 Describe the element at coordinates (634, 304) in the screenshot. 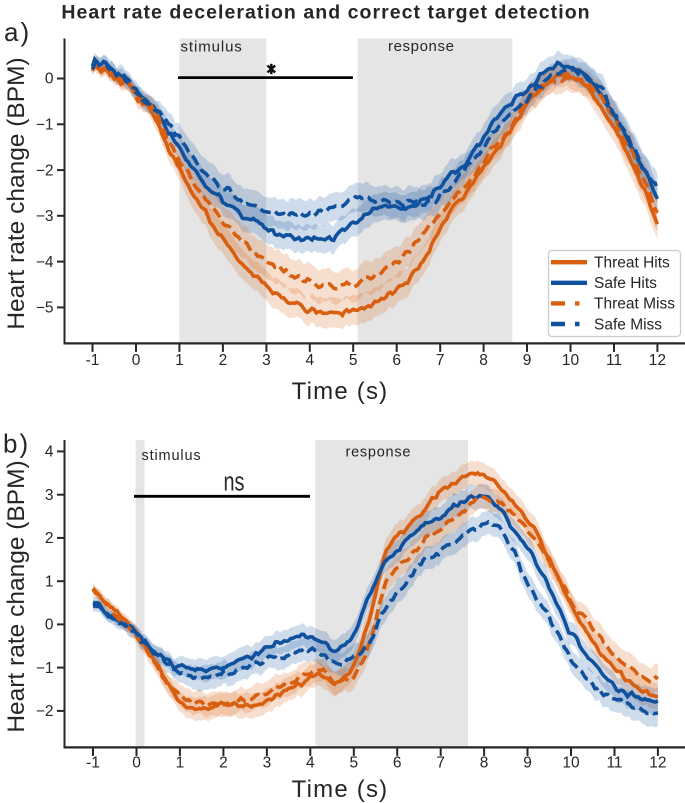

I see `svg-text: Threat Miss` at that location.